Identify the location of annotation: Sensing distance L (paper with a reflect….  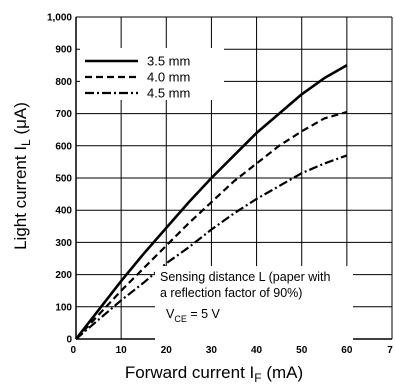
(254, 303).